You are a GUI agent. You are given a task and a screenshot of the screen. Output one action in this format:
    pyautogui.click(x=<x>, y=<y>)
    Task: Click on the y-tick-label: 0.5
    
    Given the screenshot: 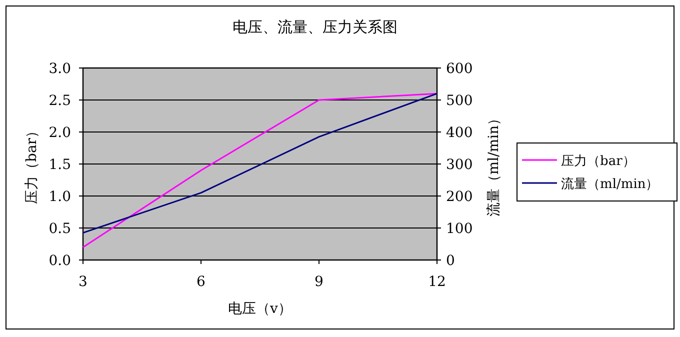 What is the action you would take?
    pyautogui.click(x=59, y=229)
    